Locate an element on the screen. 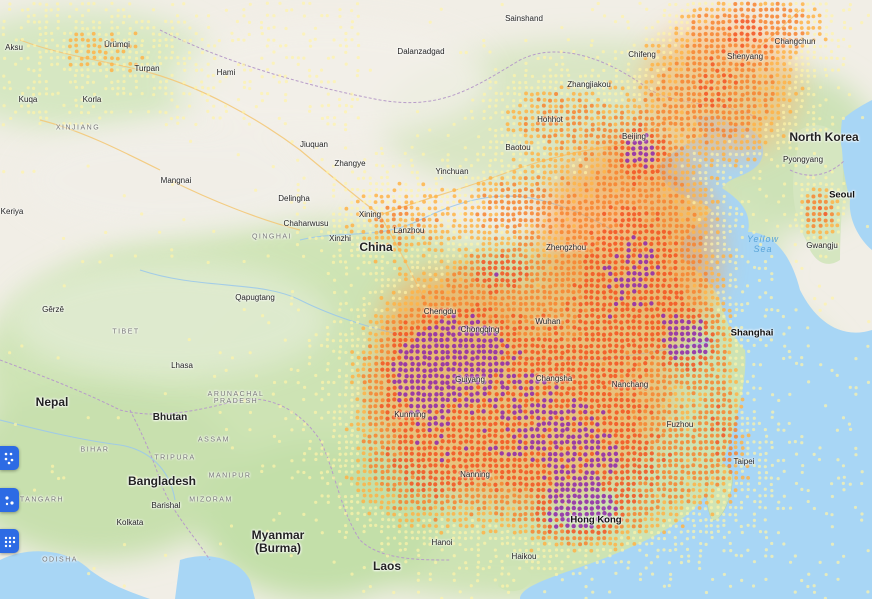  label-arunachal: ARUNACHAL PRADESH is located at coordinates (236, 398).